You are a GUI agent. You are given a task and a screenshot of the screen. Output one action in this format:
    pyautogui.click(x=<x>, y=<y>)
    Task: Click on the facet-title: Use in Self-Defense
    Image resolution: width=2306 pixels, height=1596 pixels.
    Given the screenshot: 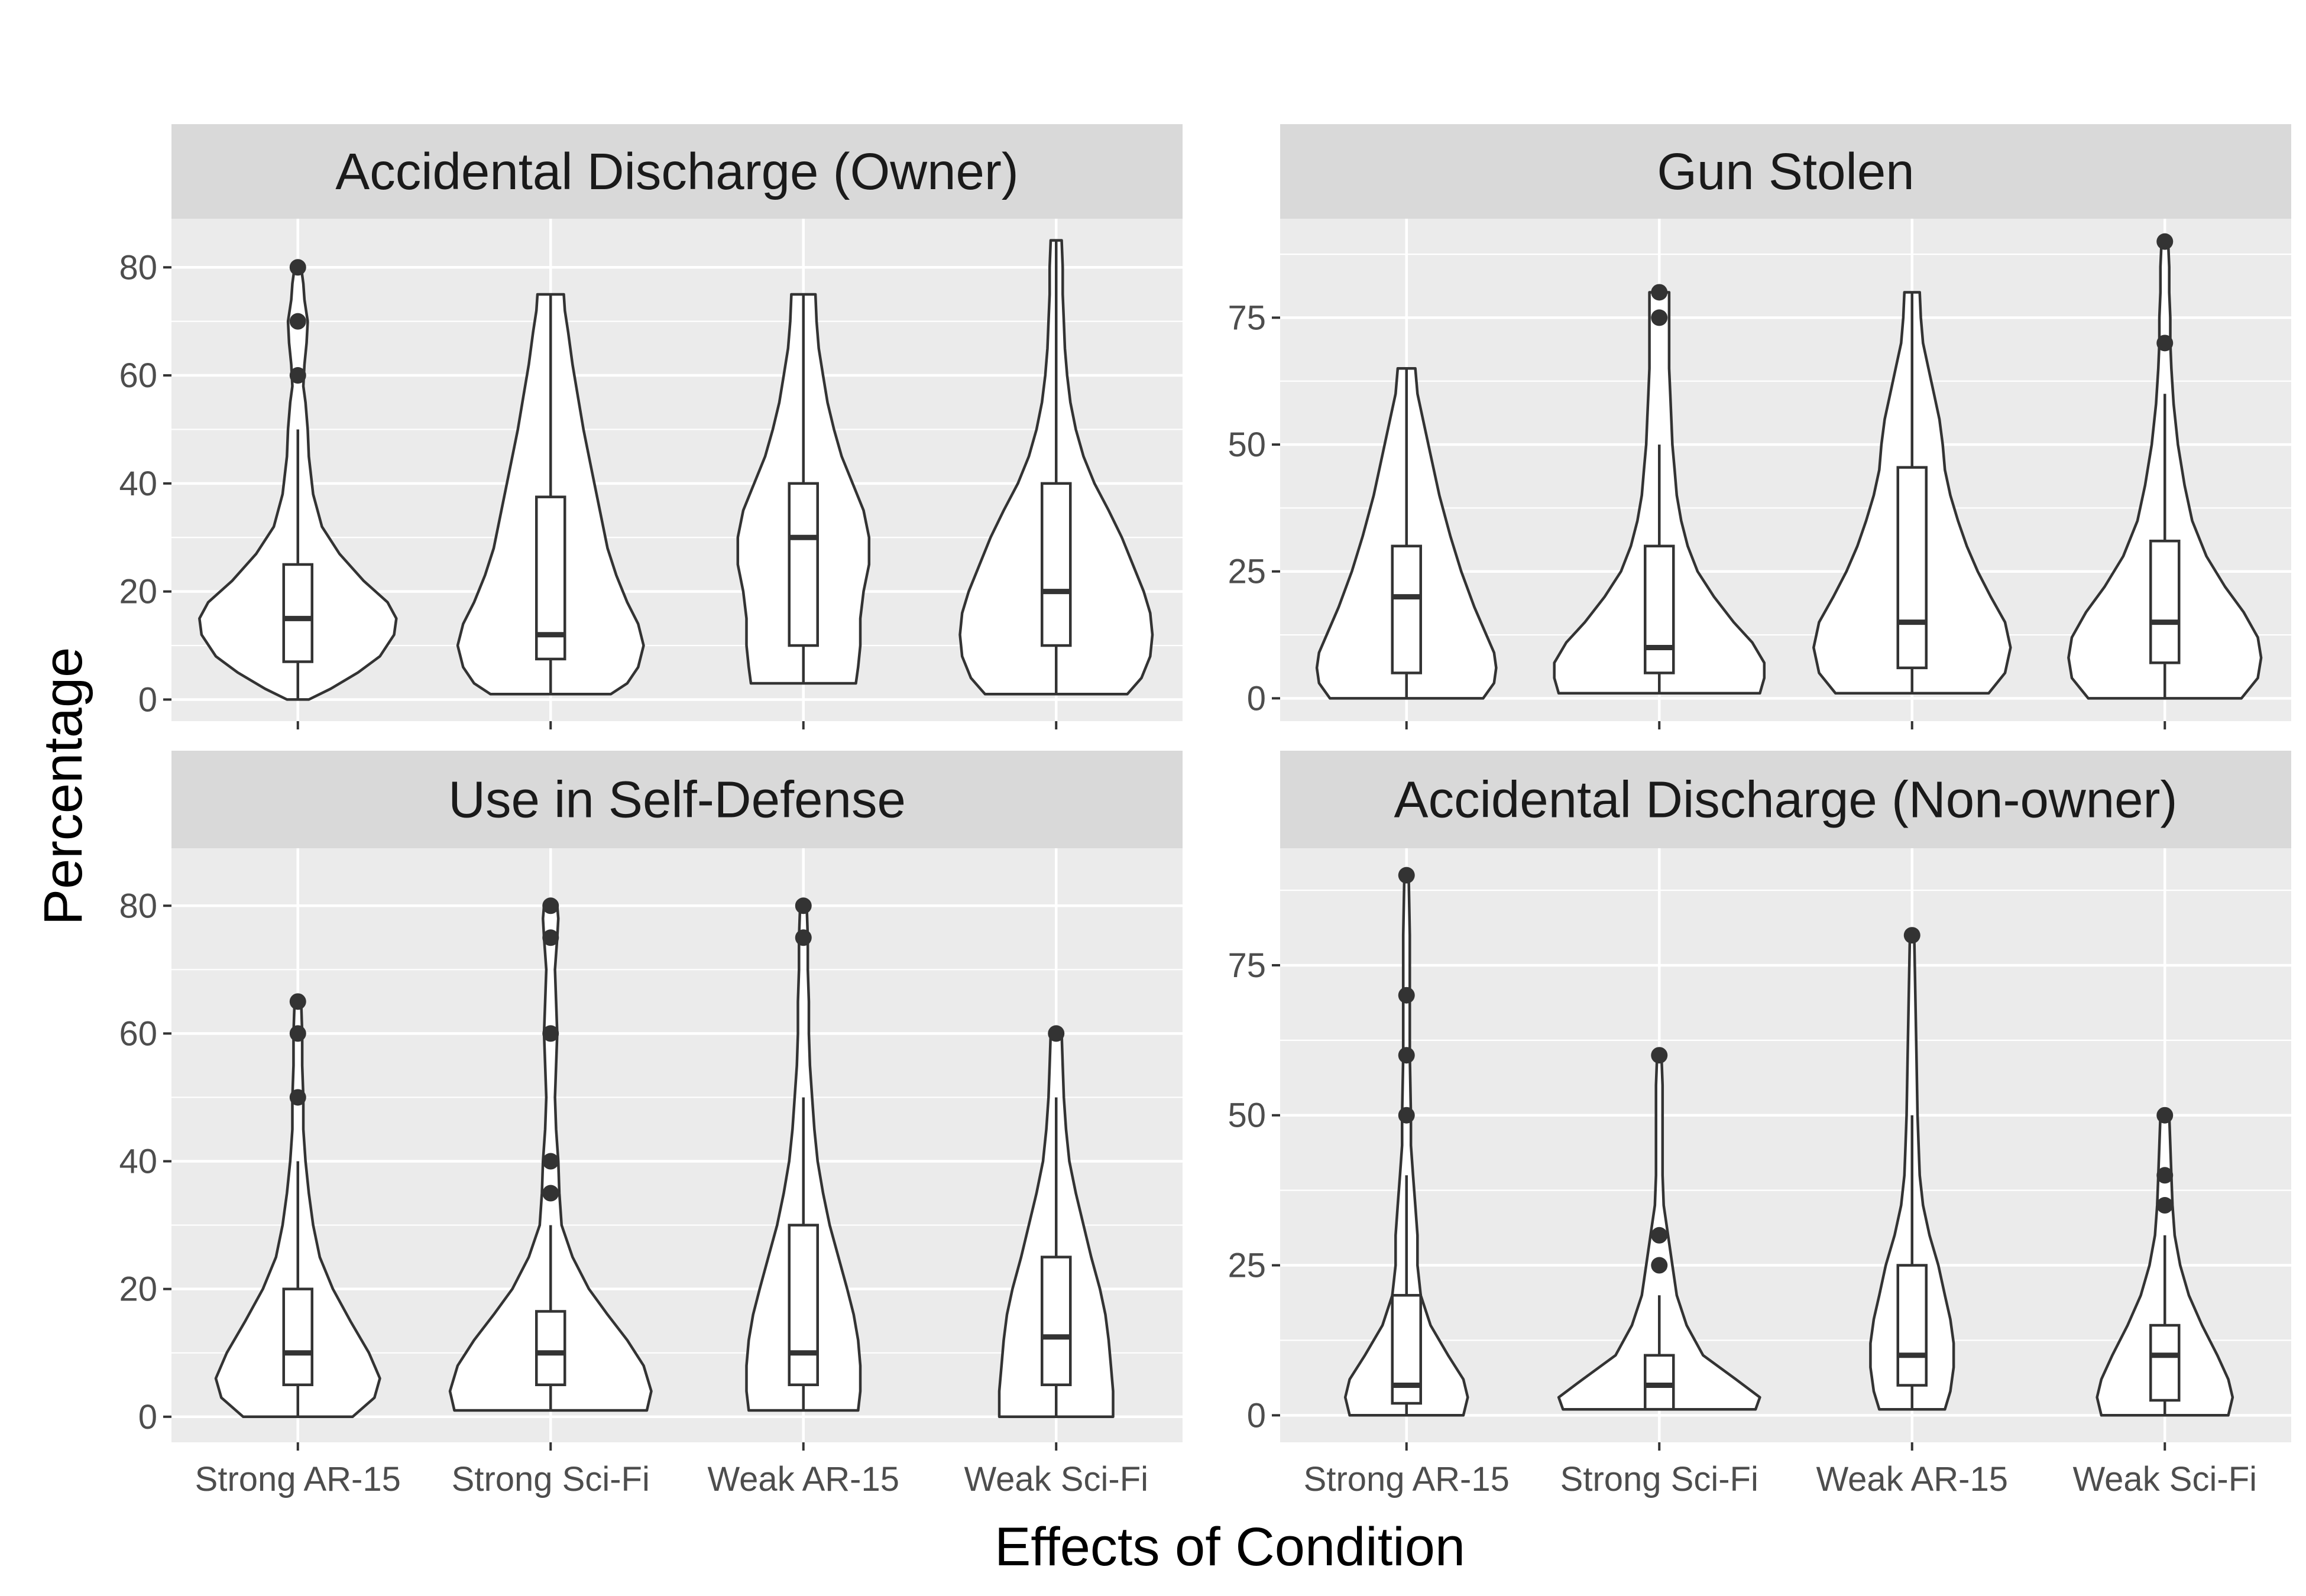 What is the action you would take?
    pyautogui.click(x=677, y=800)
    